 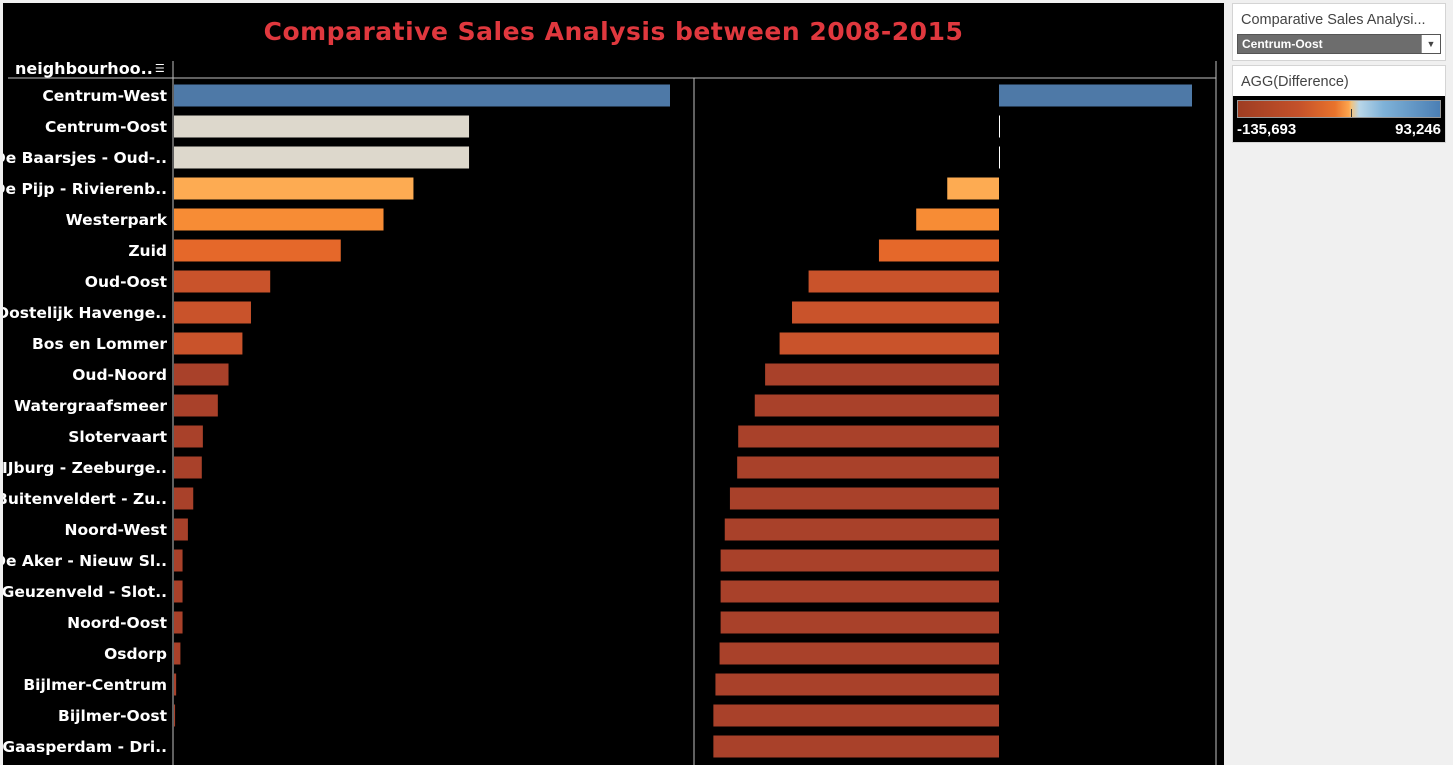 I want to click on row-label: Slotervaart, so click(x=117, y=437).